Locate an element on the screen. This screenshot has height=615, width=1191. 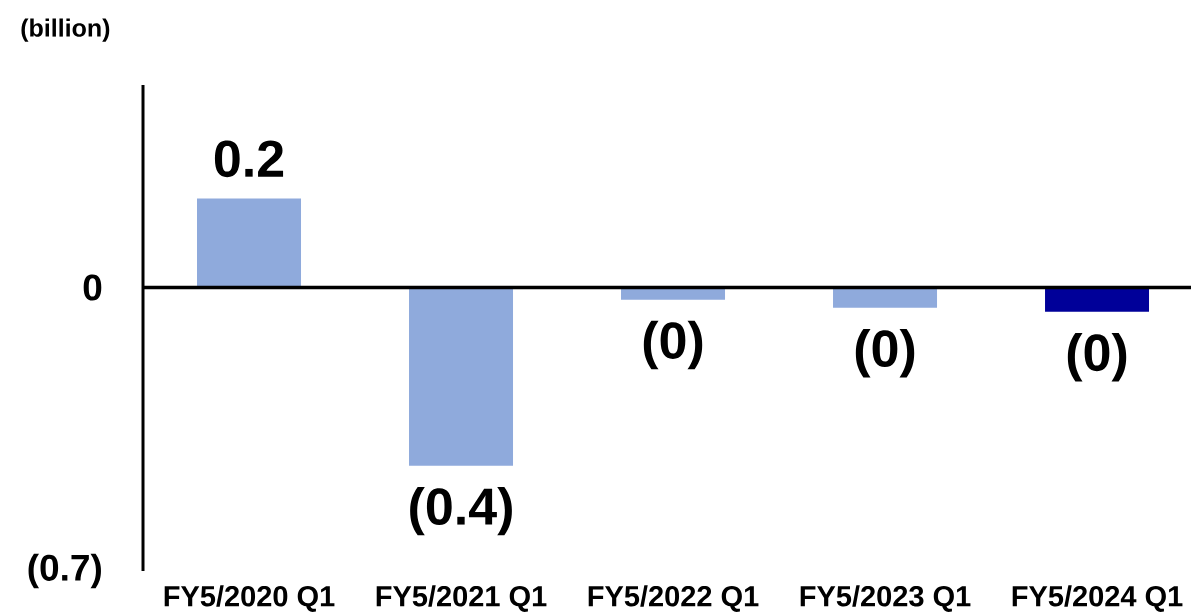
x-tick-label: FY5/2023 Q1 is located at coordinates (885, 598).